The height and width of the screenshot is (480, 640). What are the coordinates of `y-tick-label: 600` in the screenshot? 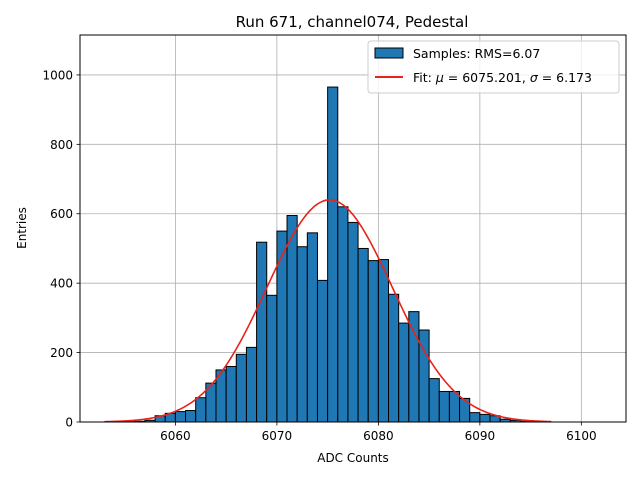 It's located at (61, 214).